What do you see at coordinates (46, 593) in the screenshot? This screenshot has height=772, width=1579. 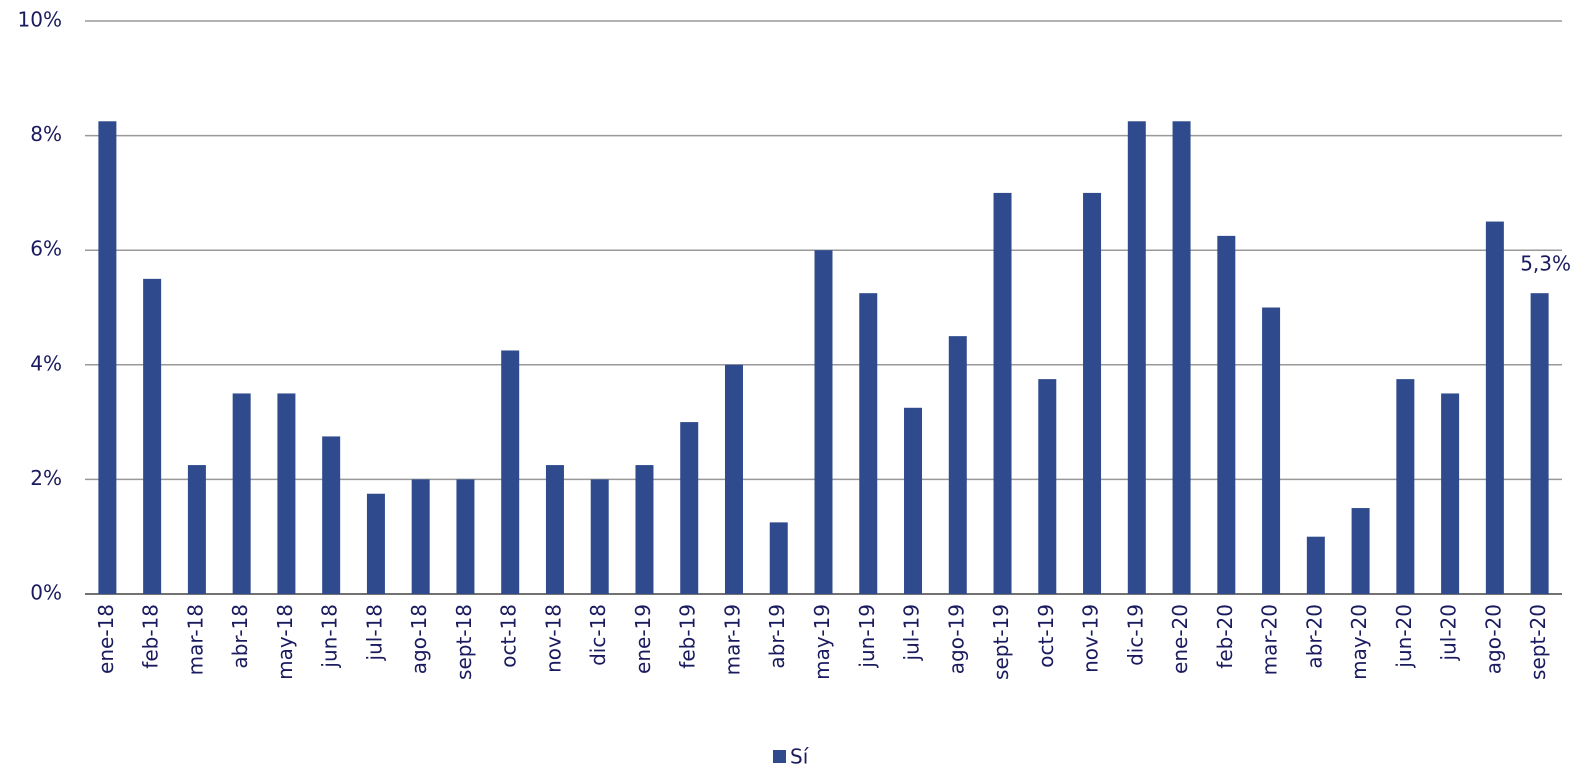 I see `y-tick-label: 0%` at bounding box center [46, 593].